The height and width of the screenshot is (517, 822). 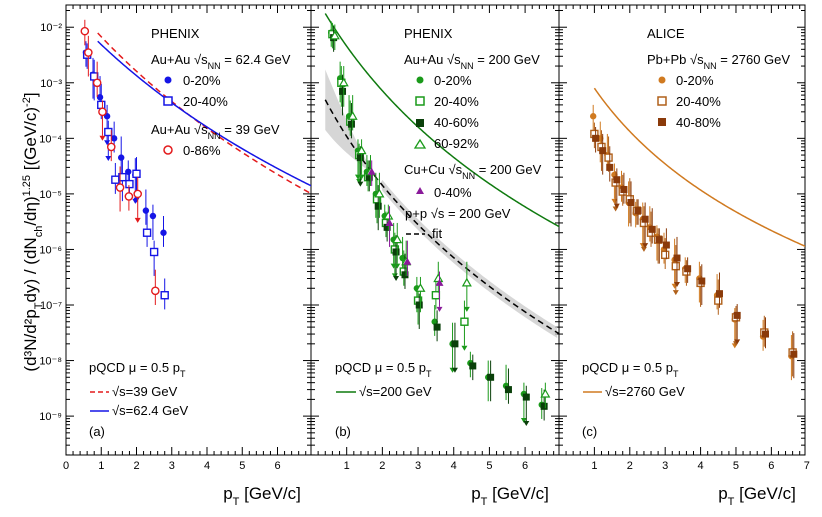 I want to click on system-a2: Au+Au √sNN = 39 GeV, so click(x=215, y=131).